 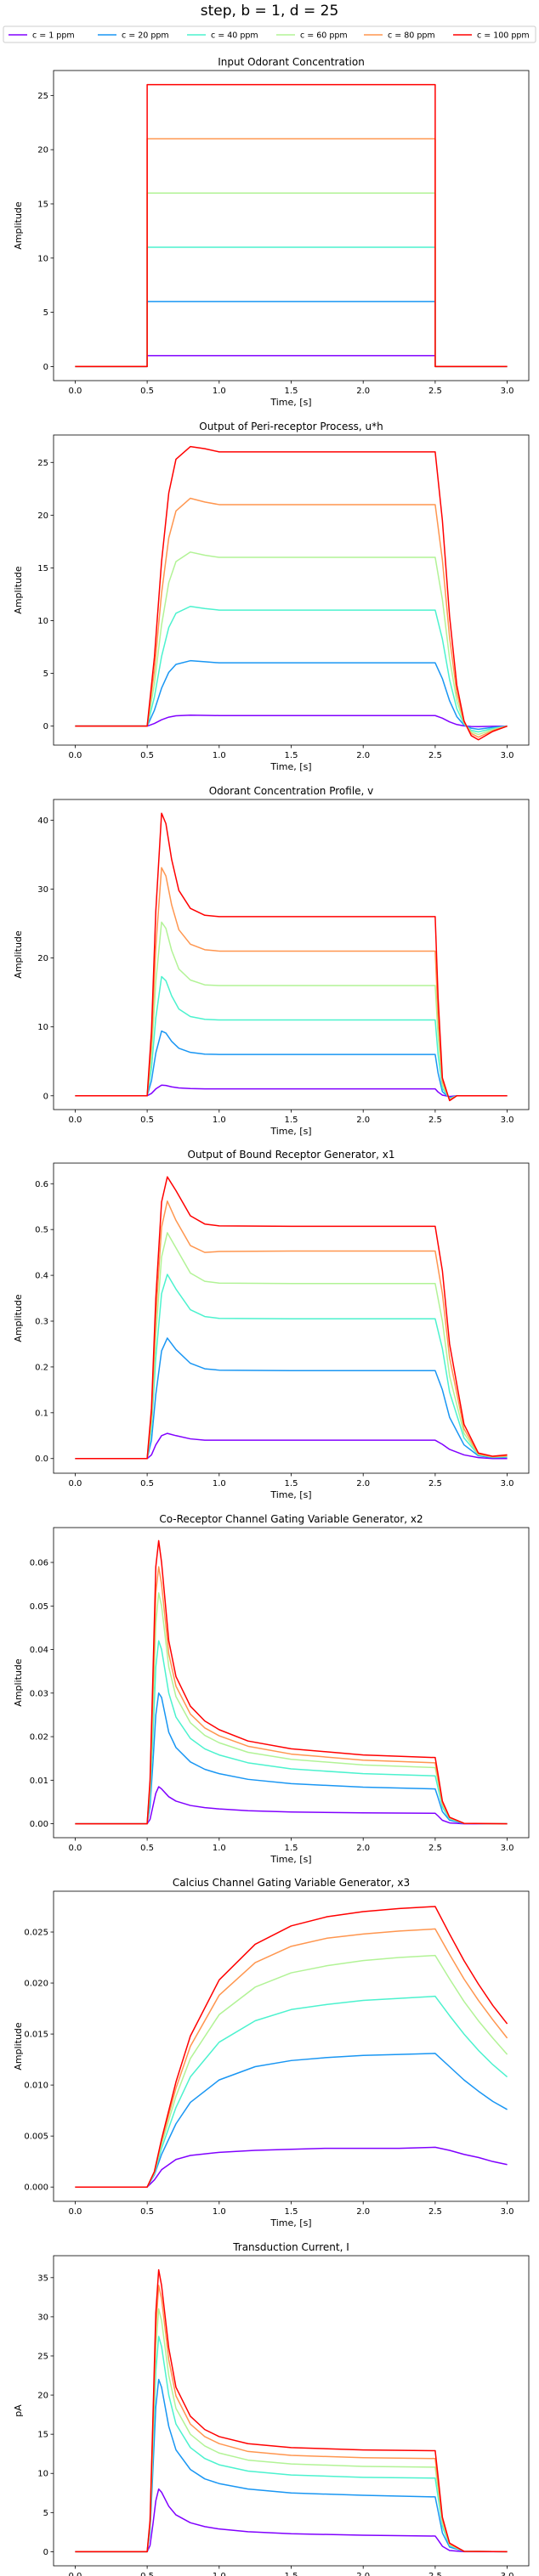 I want to click on y-tick-label: 0.5, so click(x=42, y=1230).